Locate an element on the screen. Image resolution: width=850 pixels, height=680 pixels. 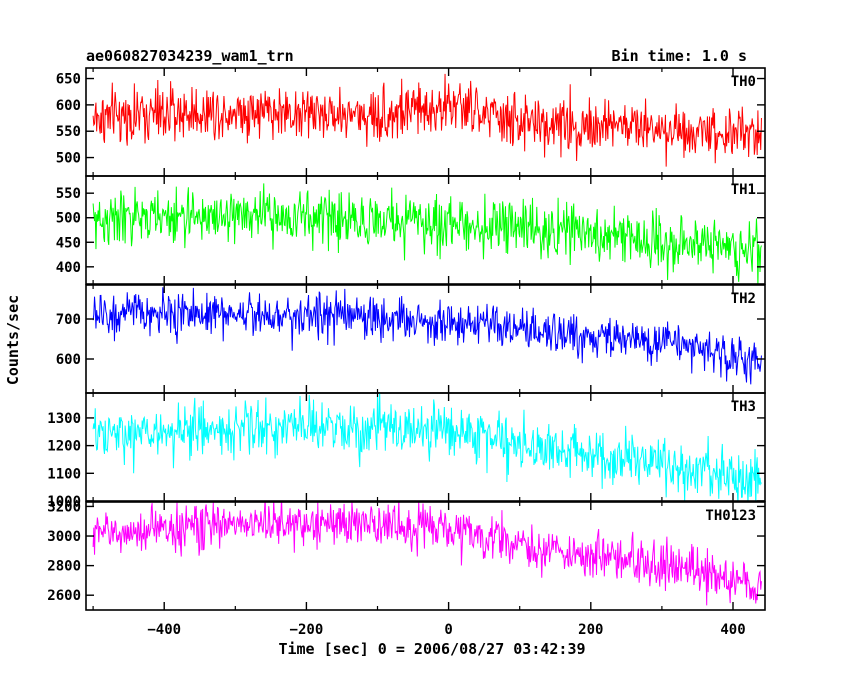
panel-label: TH0 is located at coordinates (743, 82).